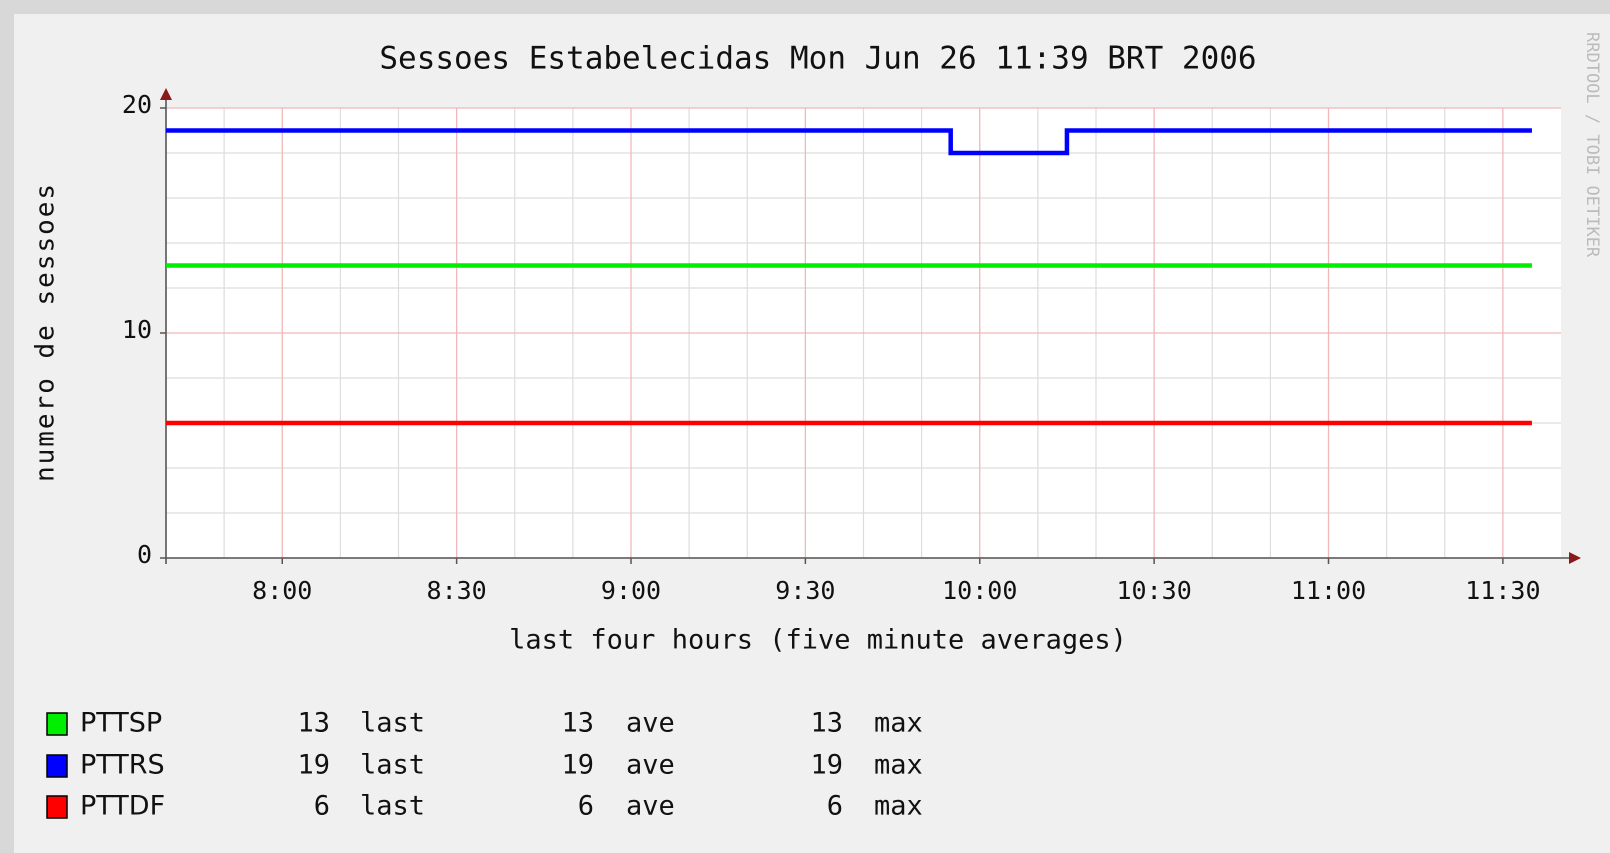 The width and height of the screenshot is (1610, 853). I want to click on y-tick-label: 10, so click(137, 329).